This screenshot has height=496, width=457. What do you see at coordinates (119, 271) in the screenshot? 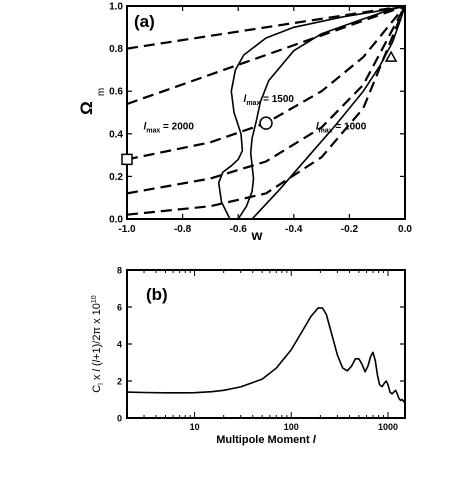
I see `y-tick-label: 8` at bounding box center [119, 271].